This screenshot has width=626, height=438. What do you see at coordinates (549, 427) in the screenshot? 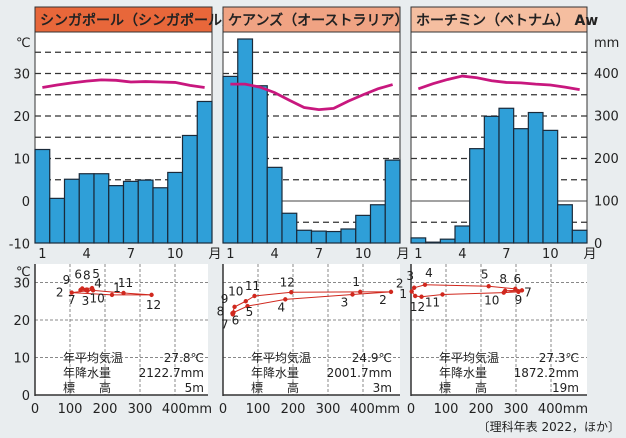
I see `source-note: 〔理科年表 2022，ほか〕` at bounding box center [549, 427].